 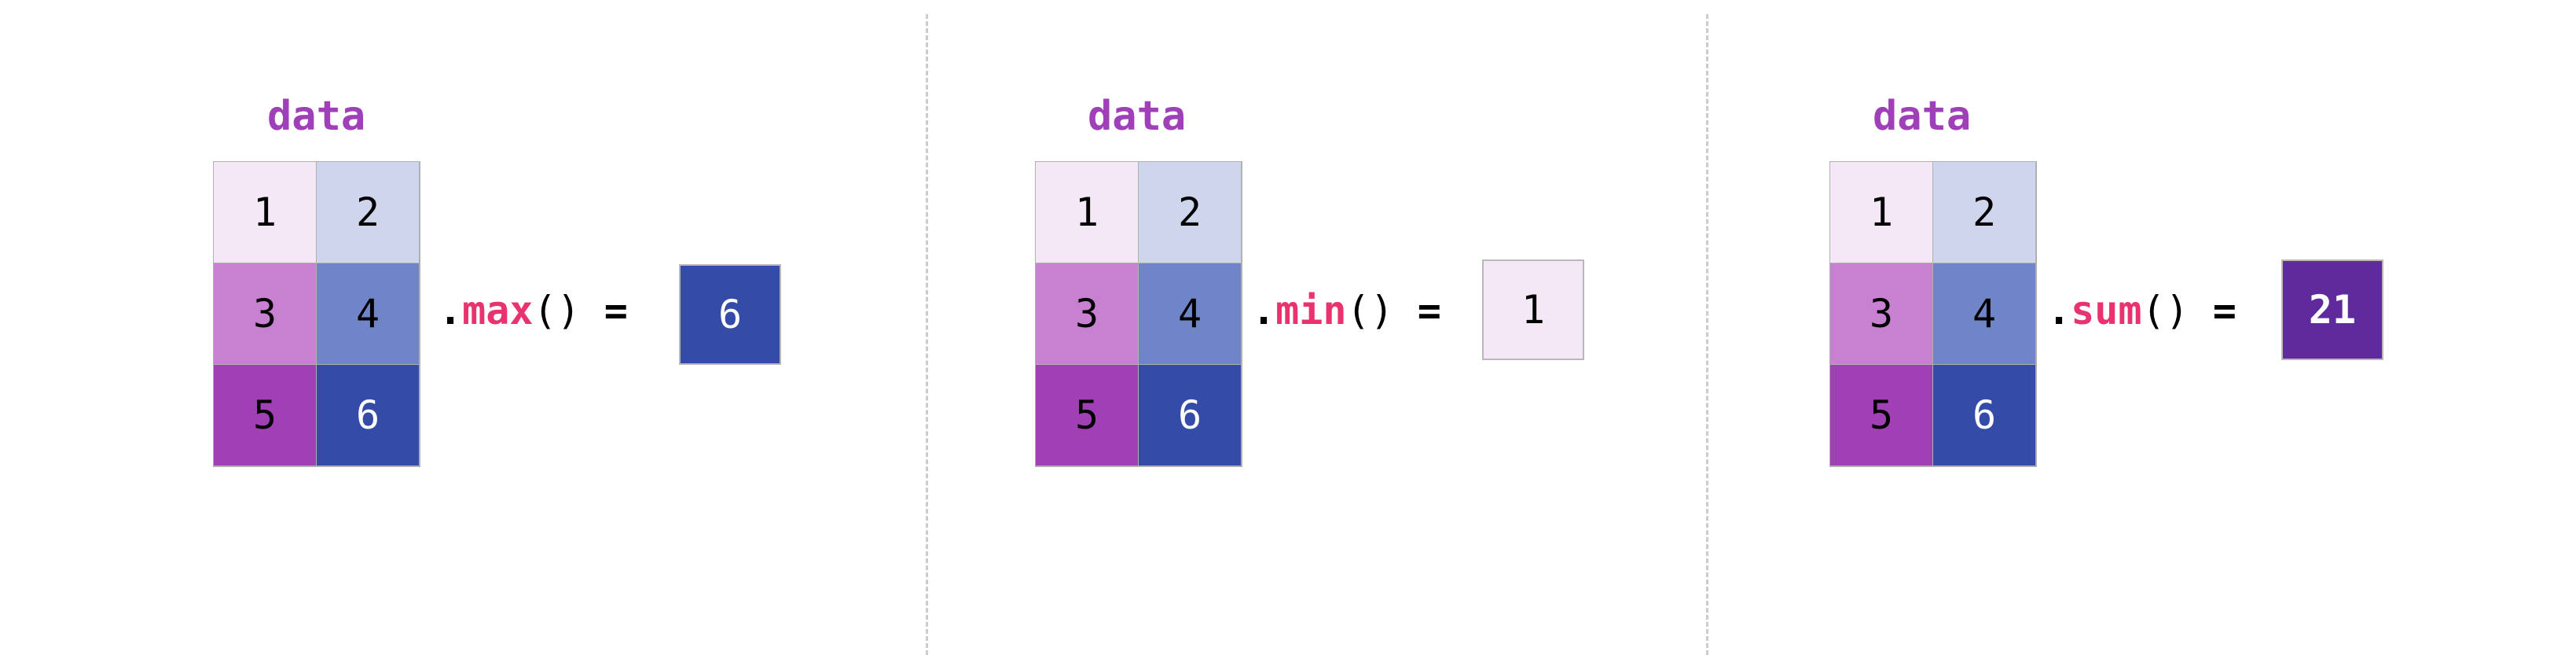 What do you see at coordinates (730, 315) in the screenshot?
I see `max-result: 6` at bounding box center [730, 315].